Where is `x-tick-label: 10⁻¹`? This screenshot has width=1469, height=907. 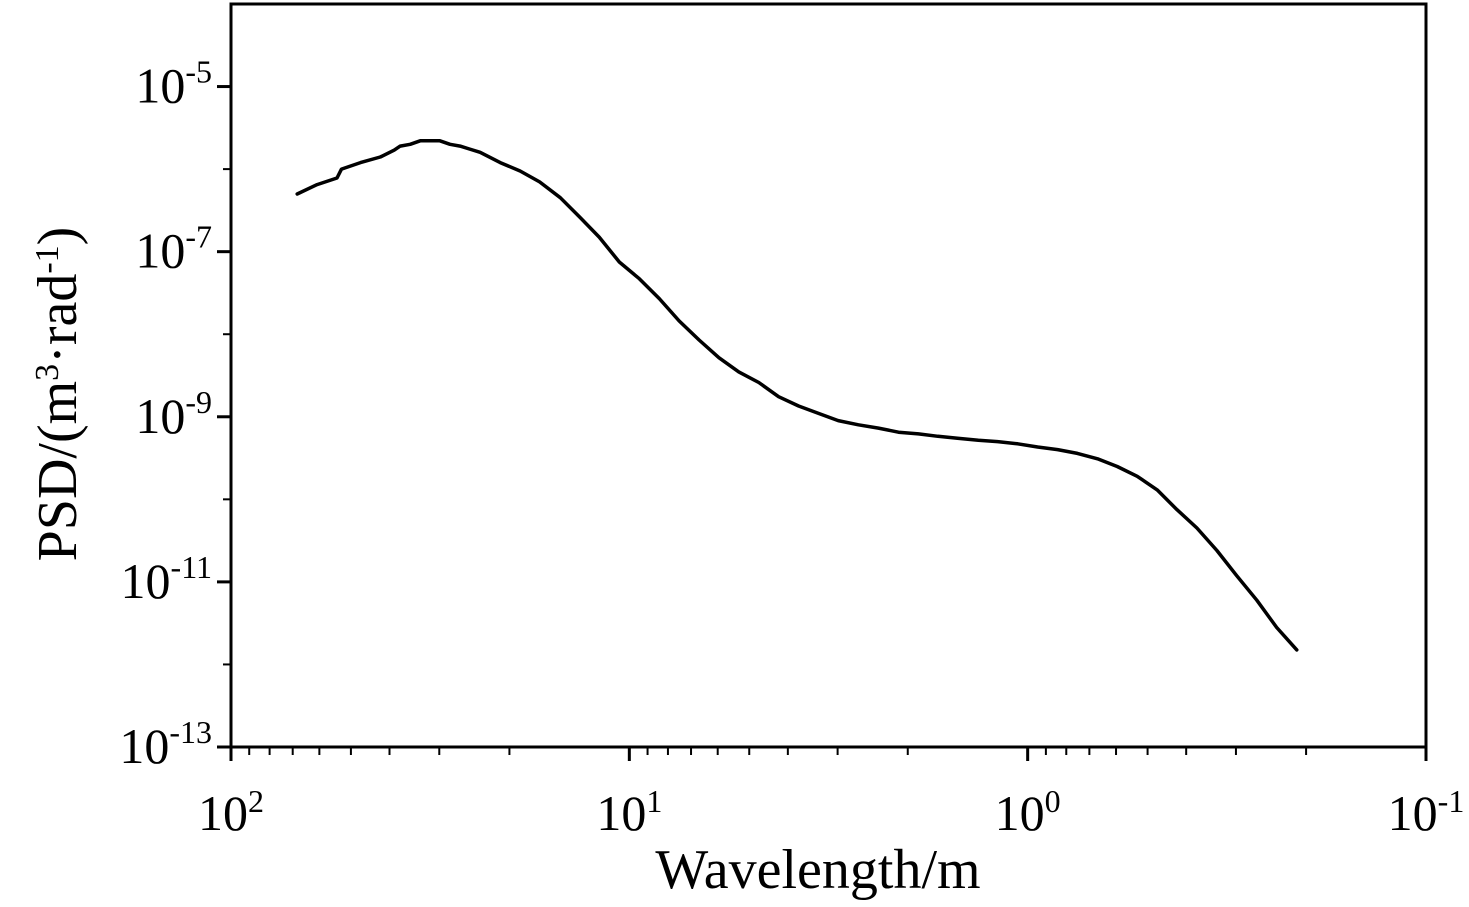 x-tick-label: 10⁻¹ is located at coordinates (1426, 812).